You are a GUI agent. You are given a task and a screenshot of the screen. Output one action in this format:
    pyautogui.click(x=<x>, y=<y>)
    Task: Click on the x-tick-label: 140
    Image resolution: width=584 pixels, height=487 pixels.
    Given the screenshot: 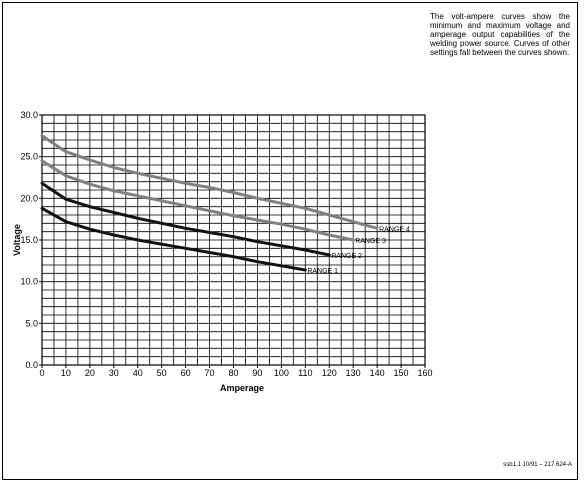 What is the action you would take?
    pyautogui.click(x=377, y=373)
    